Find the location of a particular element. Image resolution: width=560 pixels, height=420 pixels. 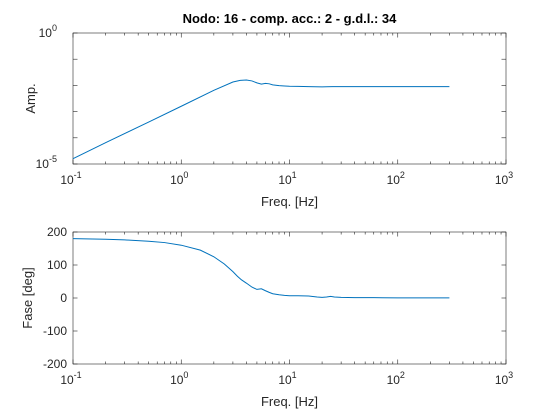

amplitude-series-line is located at coordinates (261, 119).